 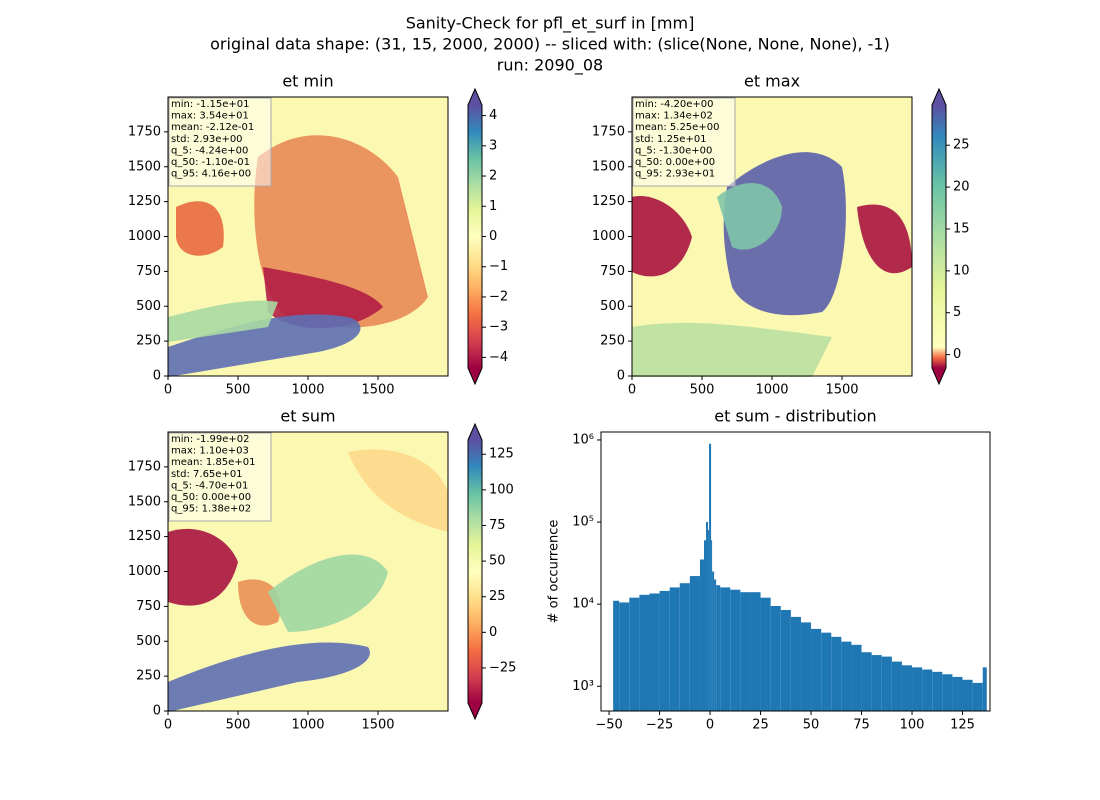 What do you see at coordinates (475, 571) in the screenshot?
I see `colorbar-outline` at bounding box center [475, 571].